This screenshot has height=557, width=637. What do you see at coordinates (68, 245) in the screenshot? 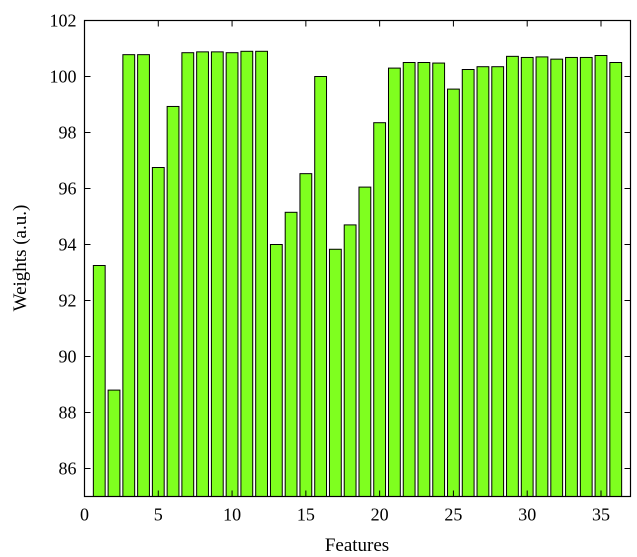
I see `y-tick-label: 94` at bounding box center [68, 245].